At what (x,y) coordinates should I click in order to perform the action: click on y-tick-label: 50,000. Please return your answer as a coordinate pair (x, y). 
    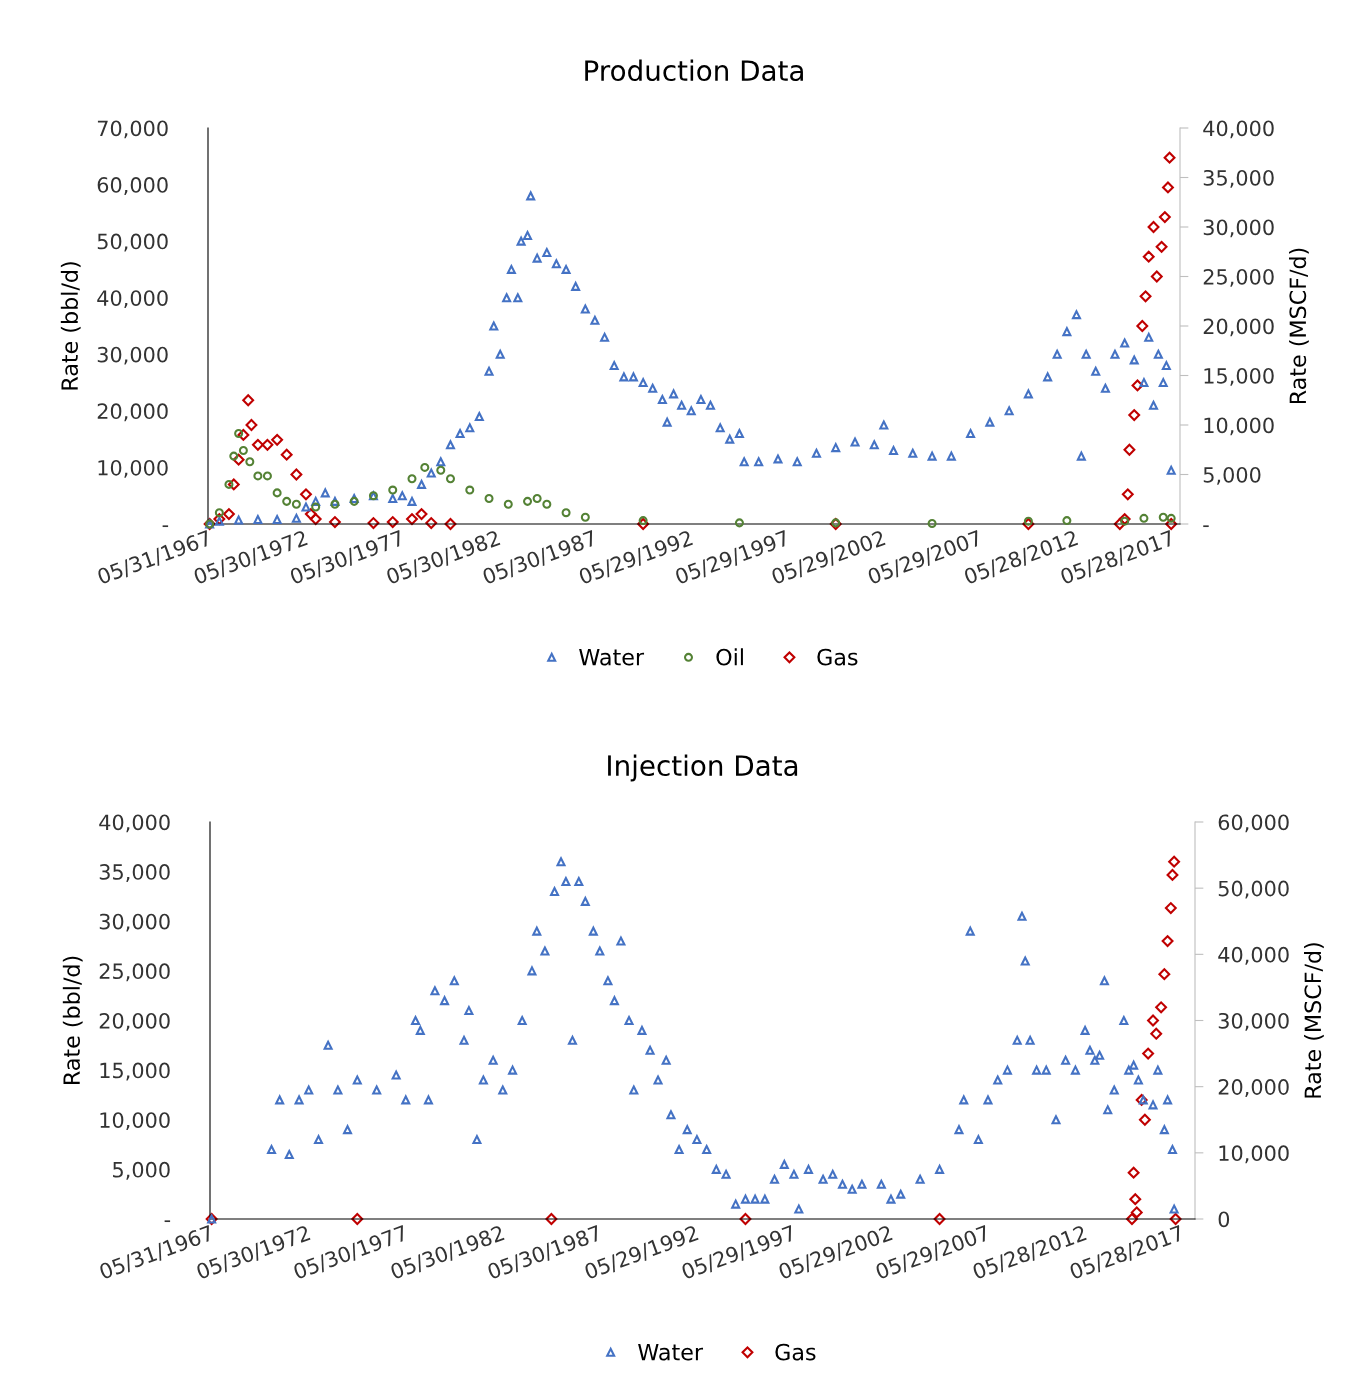
    Looking at the image, I should click on (132, 242).